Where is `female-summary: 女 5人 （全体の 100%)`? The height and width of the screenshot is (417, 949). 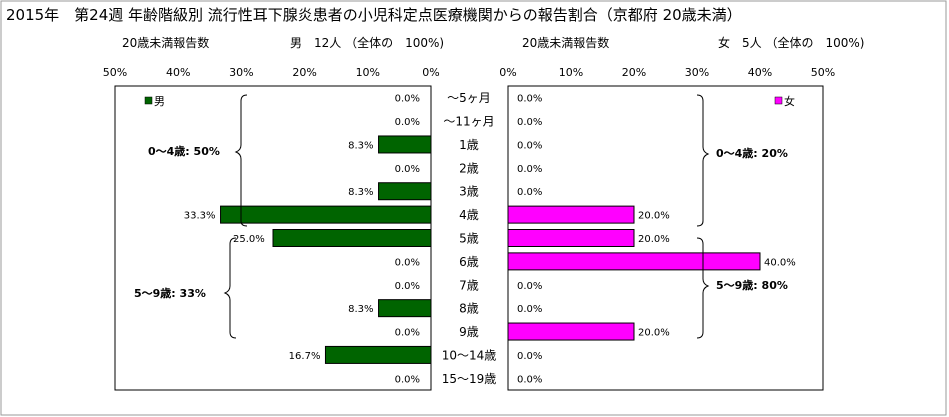
female-summary: 女 5人 （全体の 100%) is located at coordinates (791, 43).